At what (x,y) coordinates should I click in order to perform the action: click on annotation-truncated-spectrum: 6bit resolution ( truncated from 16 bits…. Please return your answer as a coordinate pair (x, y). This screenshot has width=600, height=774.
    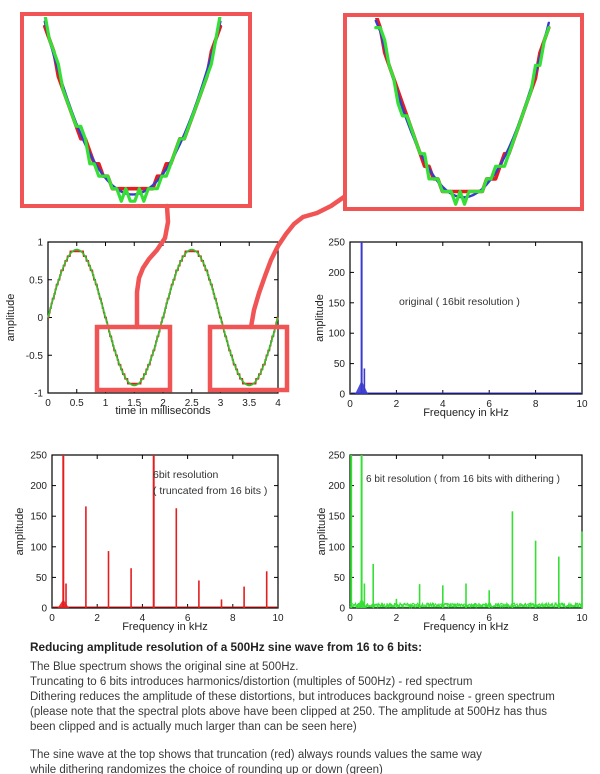
    Looking at the image, I should click on (210, 483).